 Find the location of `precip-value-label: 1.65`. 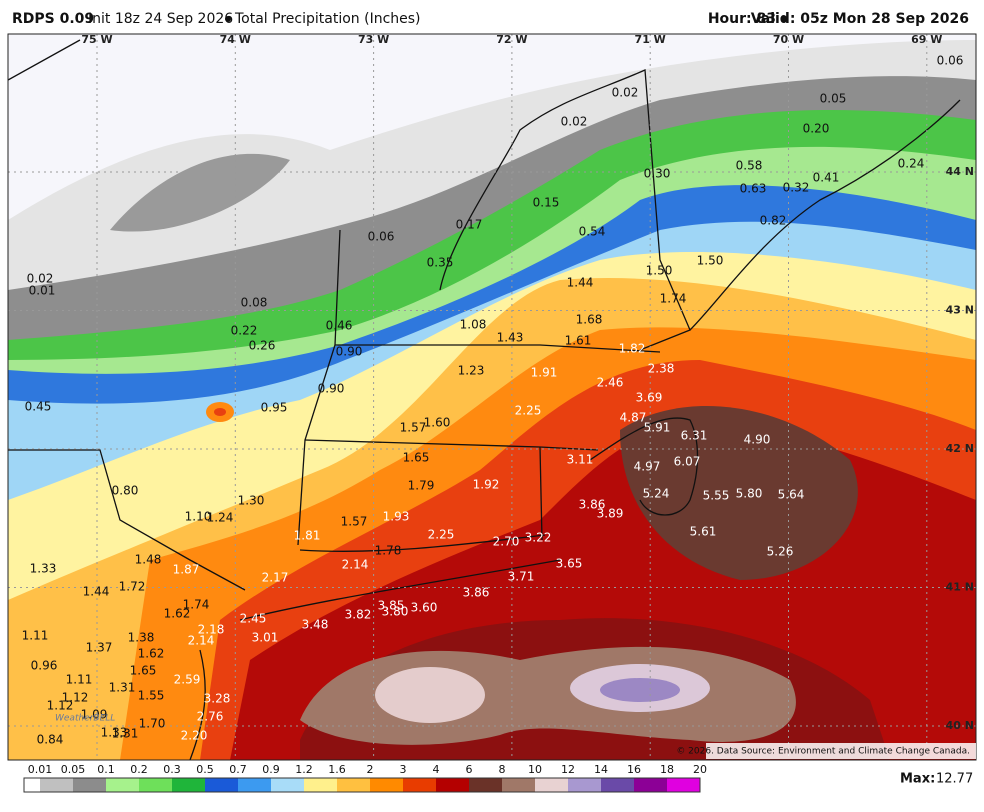

precip-value-label: 1.65 is located at coordinates (416, 458).